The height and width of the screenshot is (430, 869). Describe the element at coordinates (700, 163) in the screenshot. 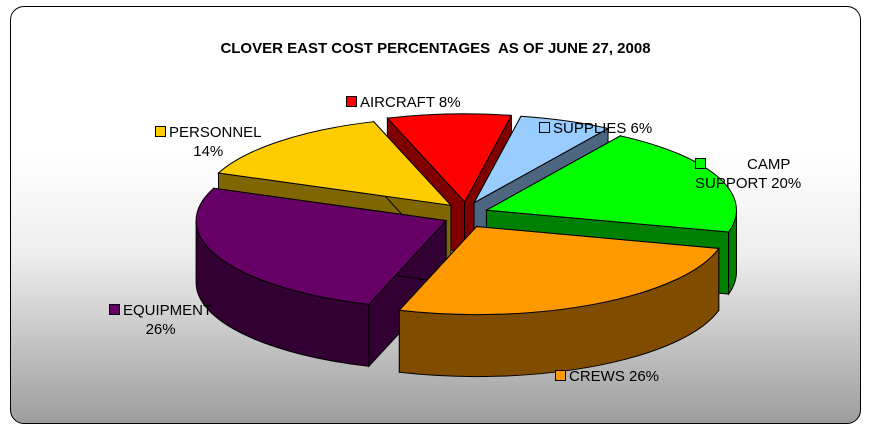

I see `legend-swatch-camp-support` at that location.